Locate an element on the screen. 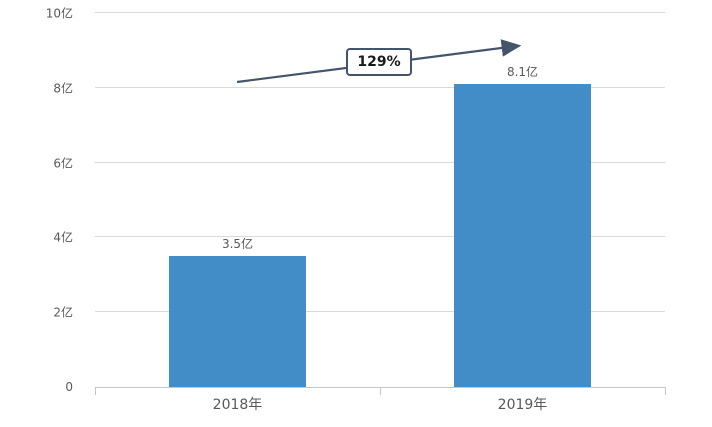 This screenshot has width=712, height=427. growth-annotation: 129% is located at coordinates (379, 62).